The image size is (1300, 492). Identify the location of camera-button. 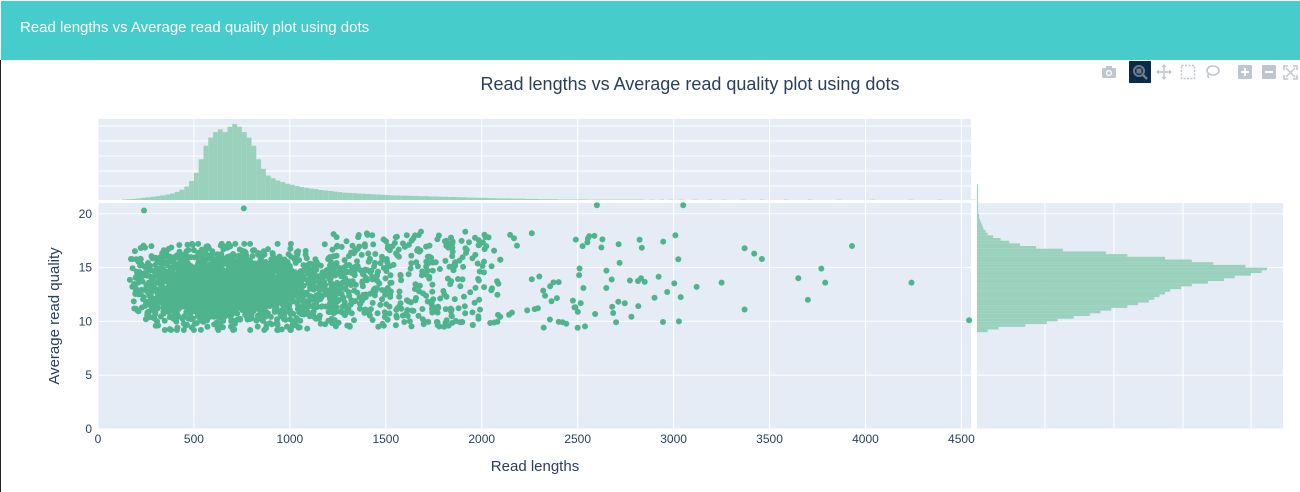
(1109, 72).